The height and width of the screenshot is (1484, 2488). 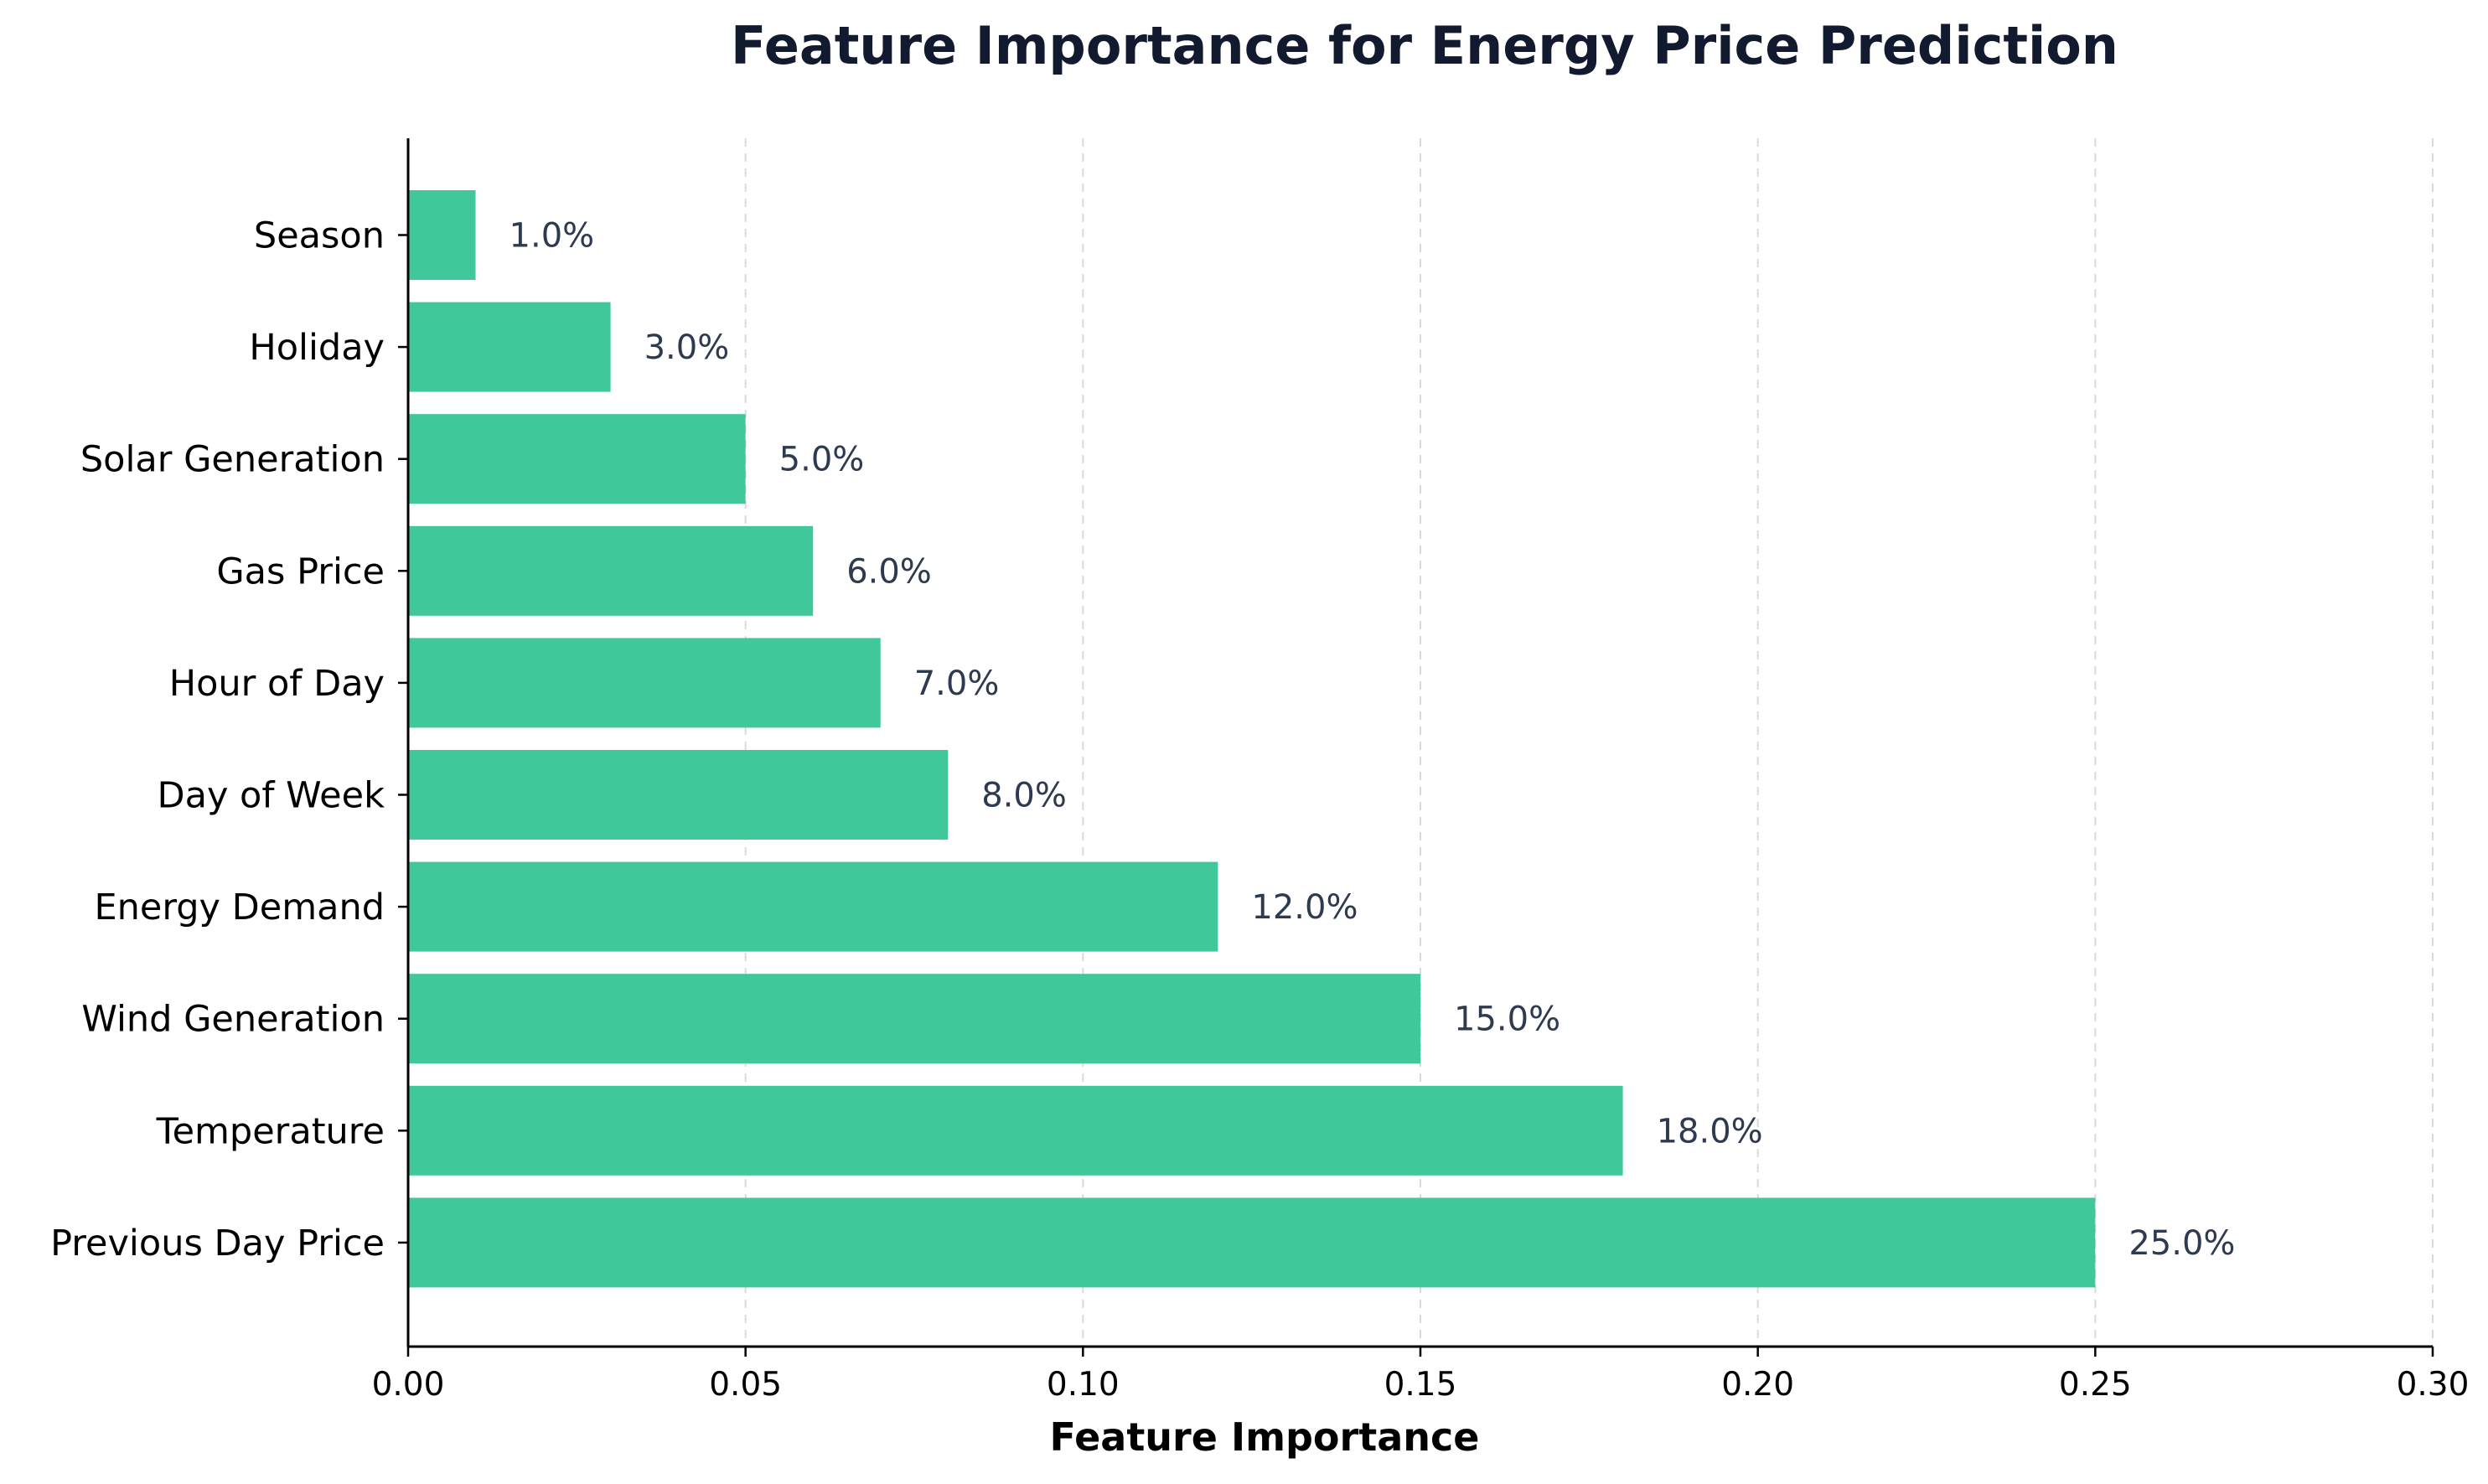 What do you see at coordinates (232, 460) in the screenshot?
I see `y-tick-label: Solar Generation` at bounding box center [232, 460].